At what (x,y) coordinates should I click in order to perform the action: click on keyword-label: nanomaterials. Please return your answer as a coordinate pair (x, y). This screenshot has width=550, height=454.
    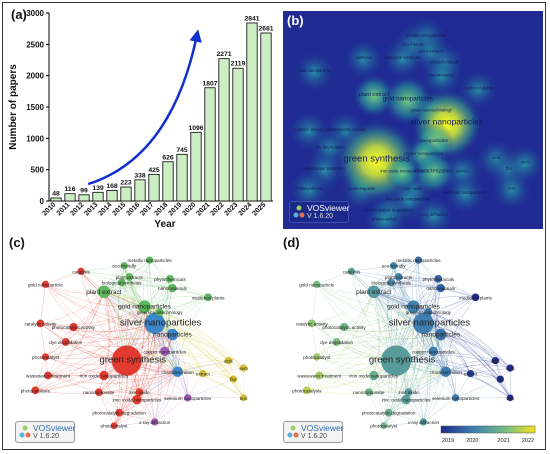
    Looking at the image, I should click on (441, 74).